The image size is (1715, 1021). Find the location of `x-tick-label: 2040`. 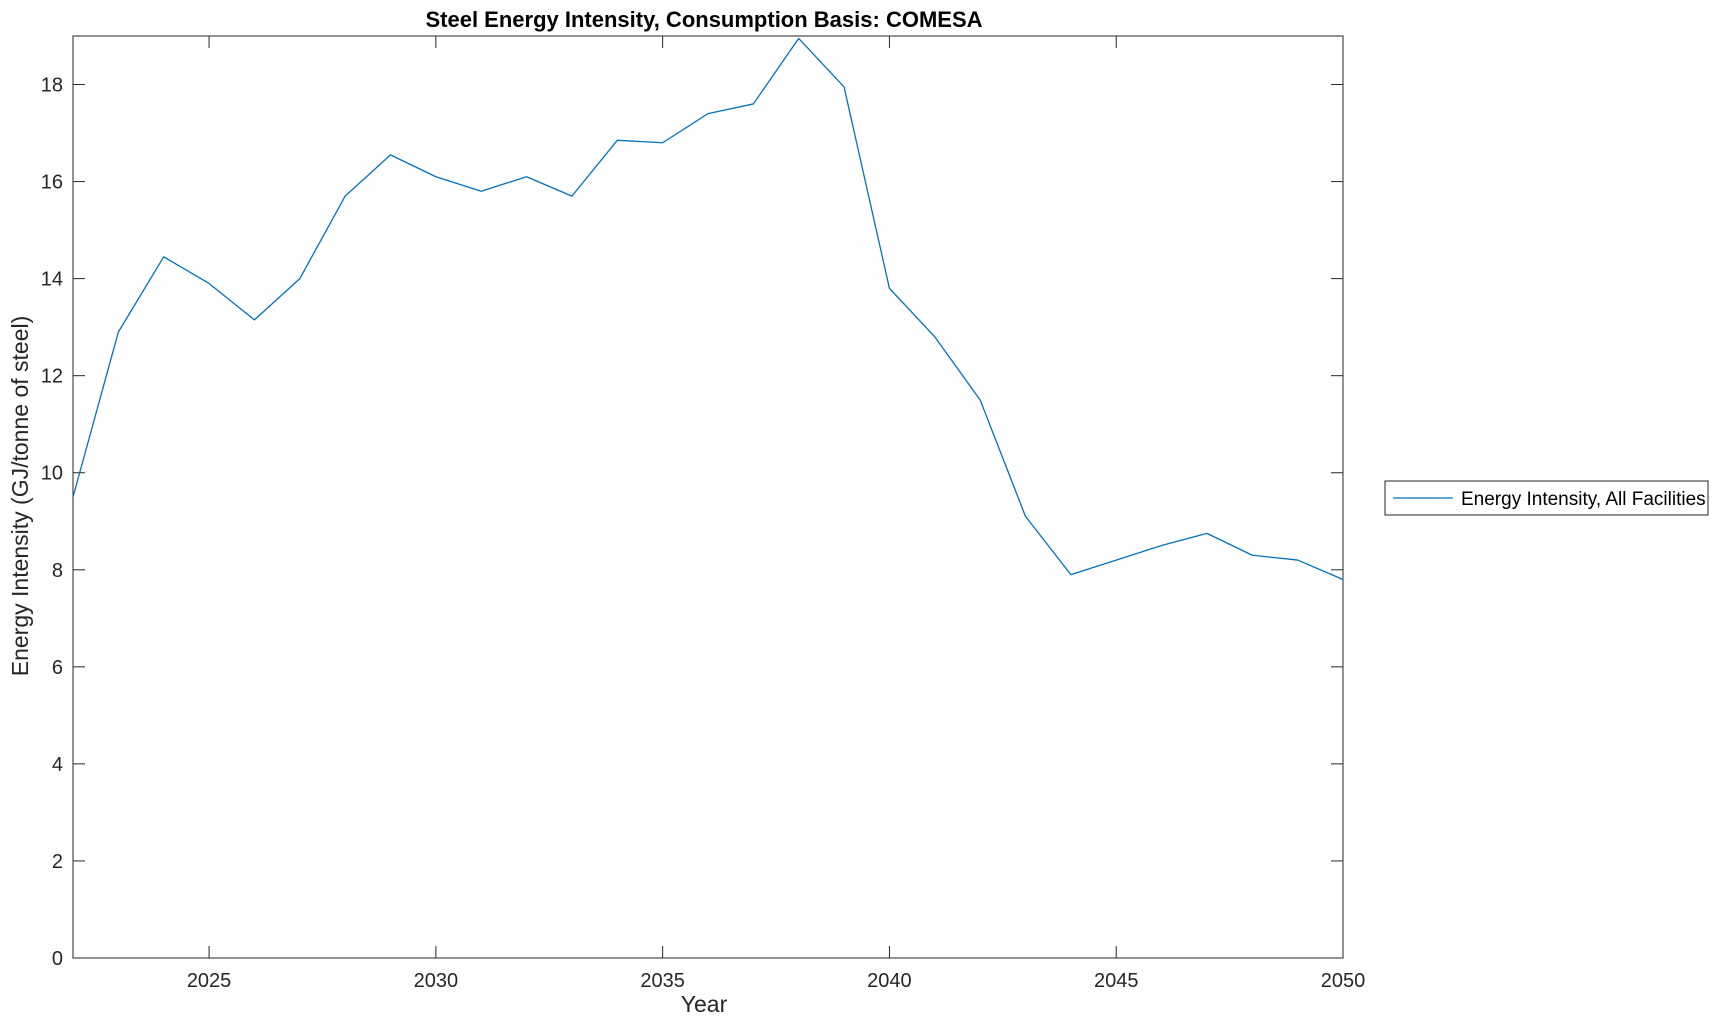

x-tick-label: 2040 is located at coordinates (889, 981).